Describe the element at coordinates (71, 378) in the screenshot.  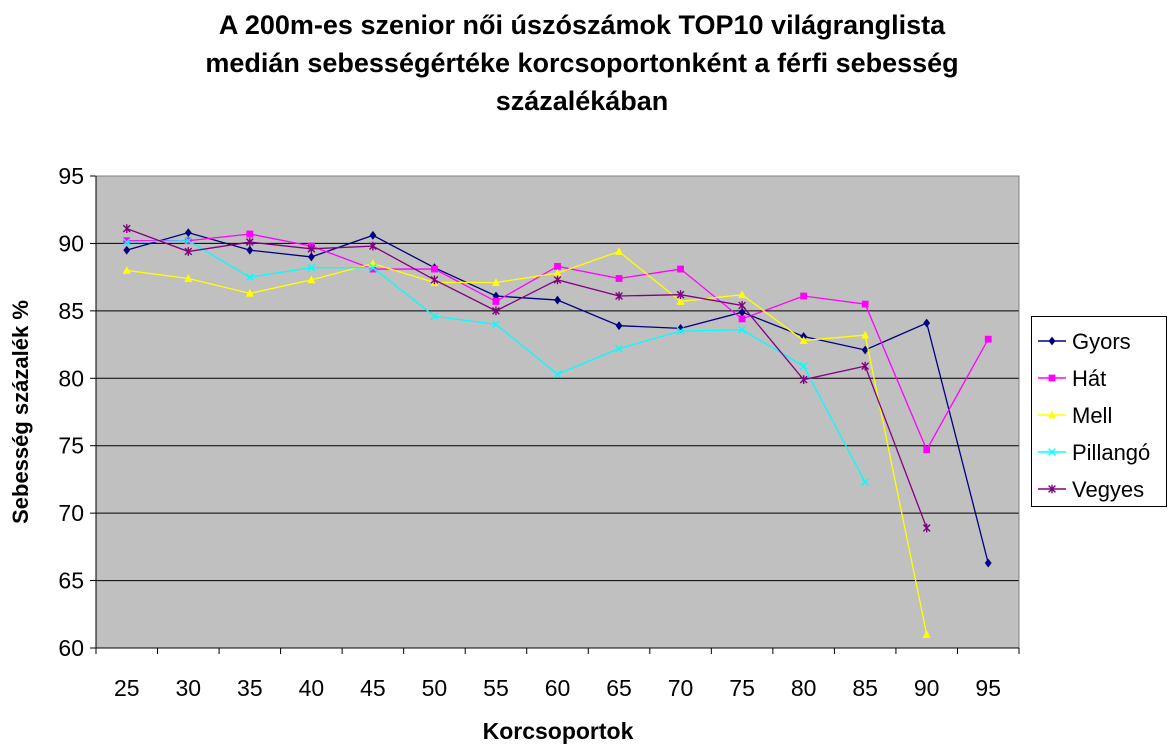
I see `y-tick-label: 80` at that location.